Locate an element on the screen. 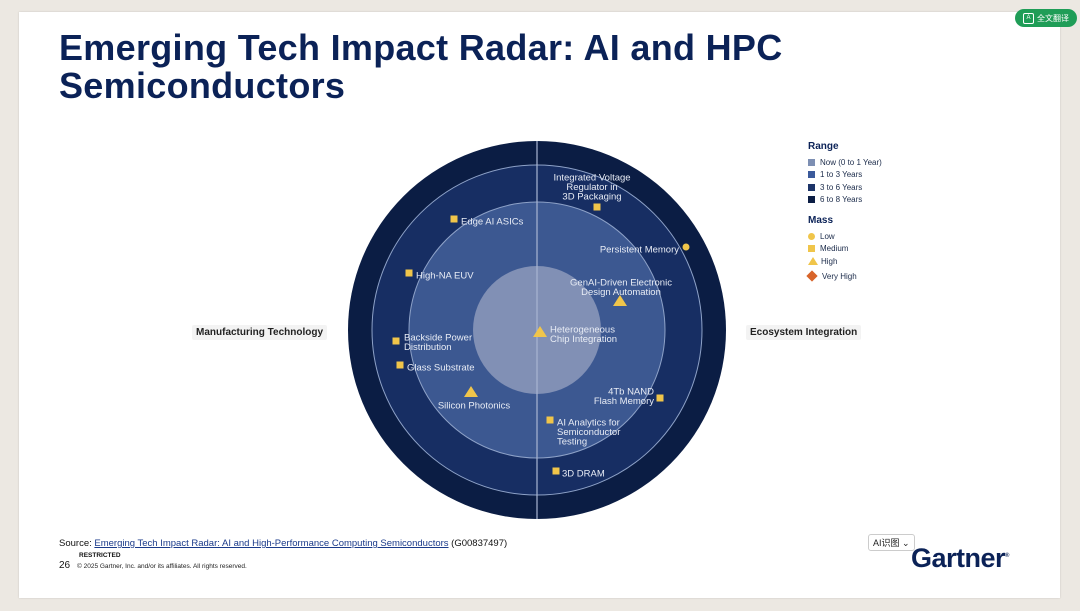 Image resolution: width=1080 pixels, height=611 pixels. legend-mass-item: Very High is located at coordinates (844, 276).